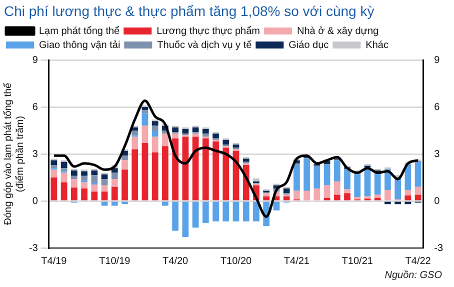 The image size is (454, 287). What do you see at coordinates (175, 261) in the screenshot?
I see `x-tick-label: T4/20` at bounding box center [175, 261].